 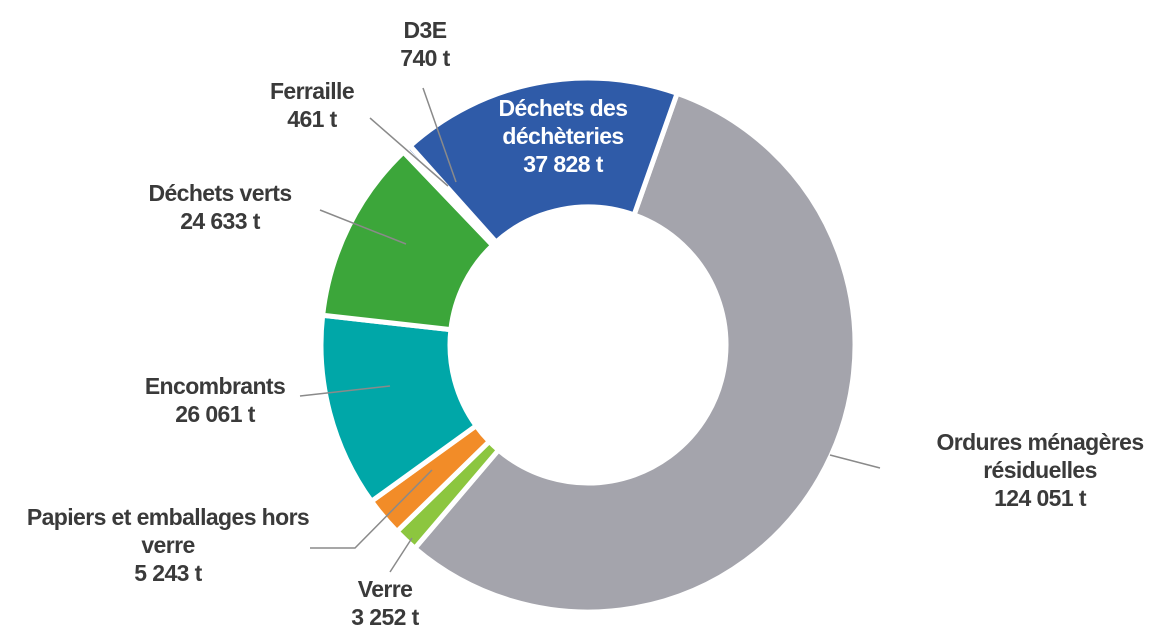 I want to click on value-label: 5 243 t, so click(x=168, y=573).